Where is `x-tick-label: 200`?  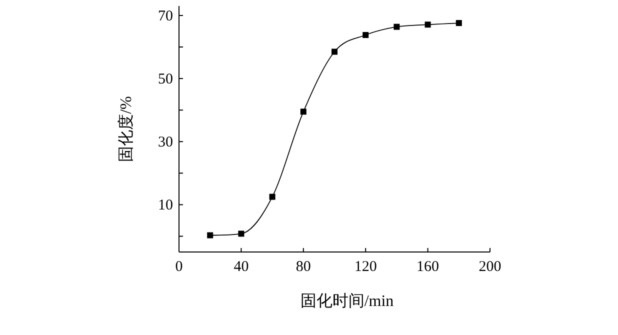
x-tick-label: 200 is located at coordinates (490, 267).